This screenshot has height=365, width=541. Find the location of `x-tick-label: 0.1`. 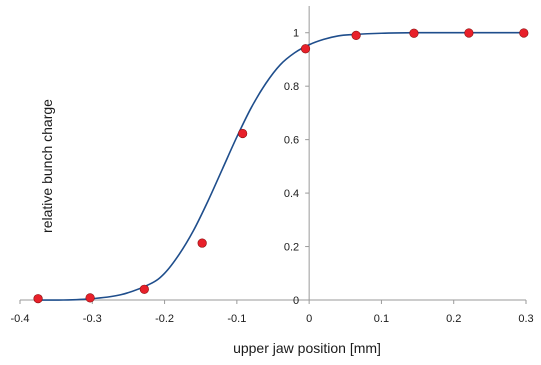

x-tick-label: 0.1 is located at coordinates (381, 319).